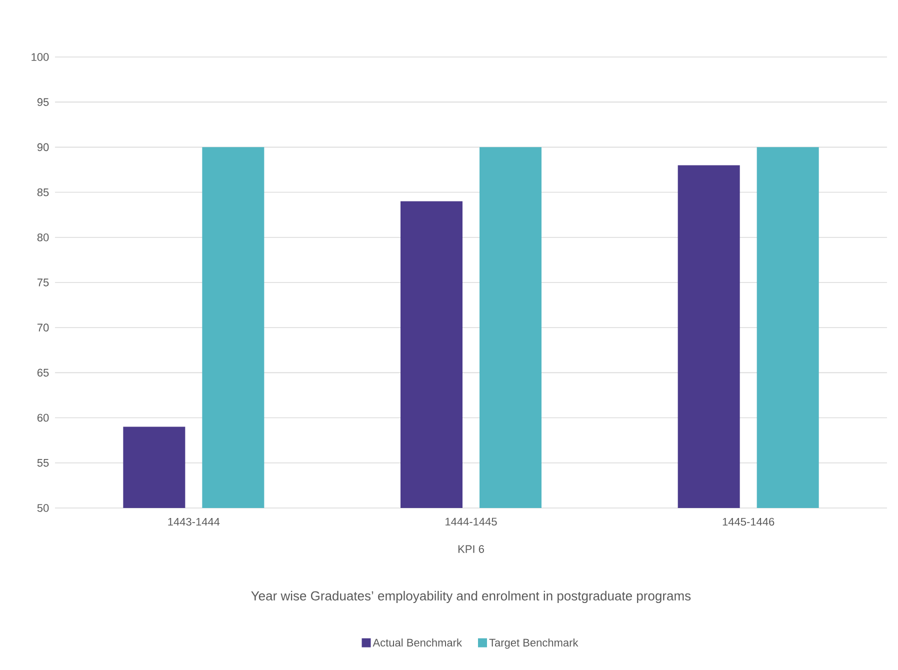 The height and width of the screenshot is (670, 898). Describe the element at coordinates (43, 463) in the screenshot. I see `y-tick-label: 55` at that location.